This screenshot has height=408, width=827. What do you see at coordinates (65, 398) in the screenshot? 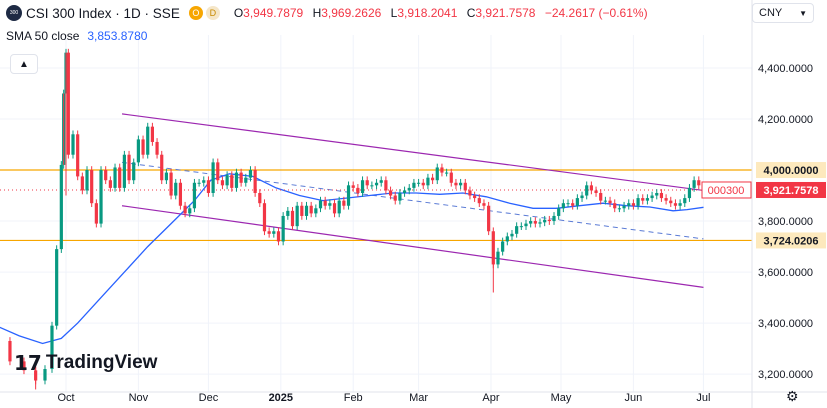
I see `x-tick-label: Oct` at bounding box center [65, 398].